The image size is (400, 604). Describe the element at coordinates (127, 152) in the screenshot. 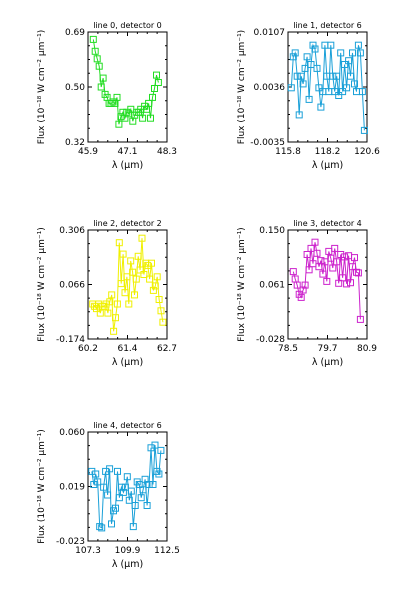

I see `x-tick-label: 47.1` at that location.